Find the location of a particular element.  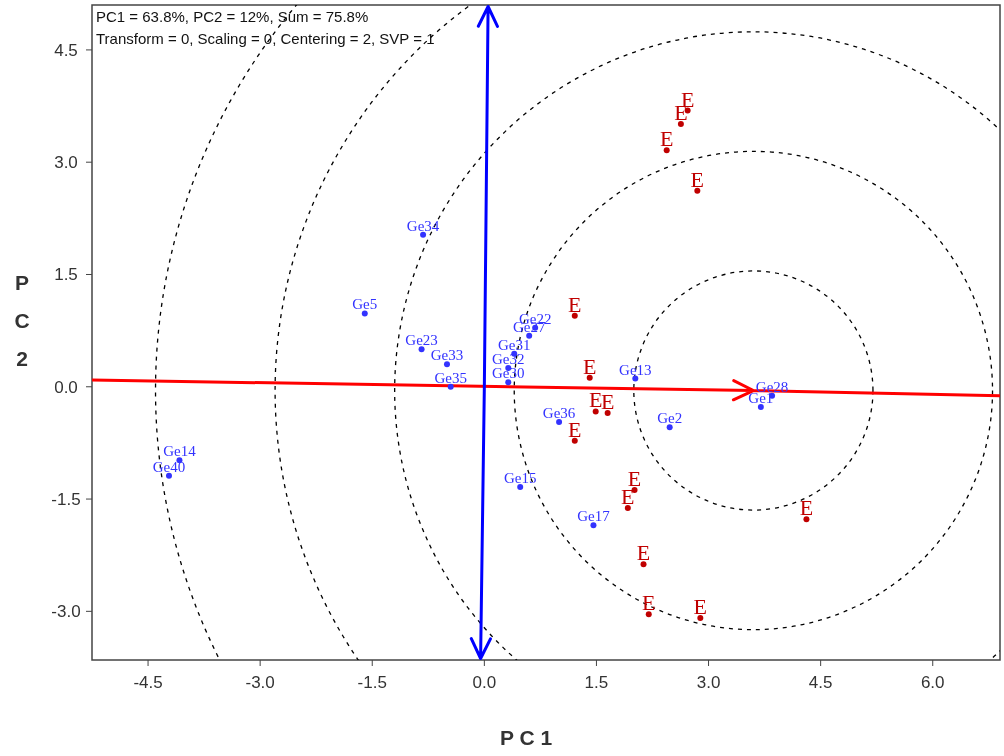

data-label: Ge35 is located at coordinates (450, 377).